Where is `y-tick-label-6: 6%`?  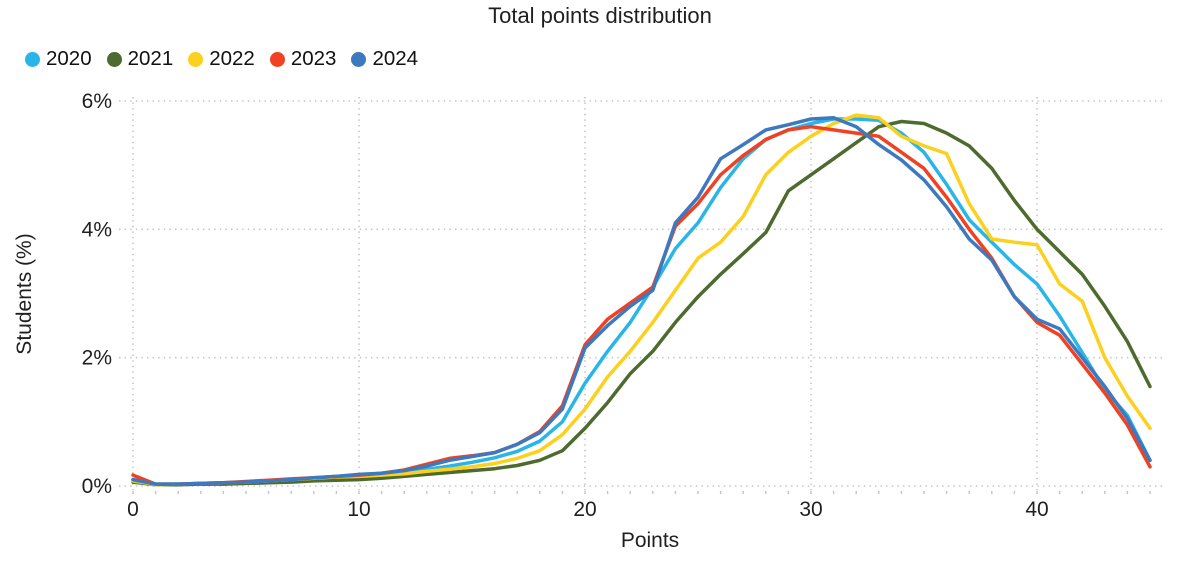 y-tick-label-6: 6% is located at coordinates (97, 101).